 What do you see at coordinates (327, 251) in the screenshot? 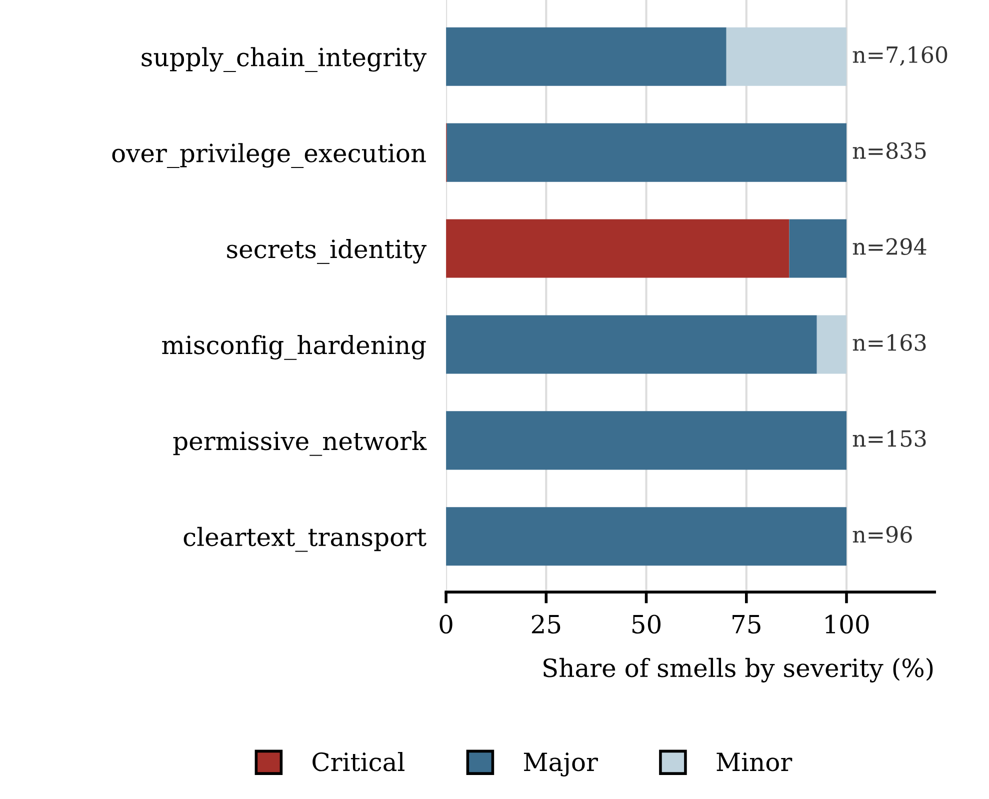
I see `y-tick-label: secrets_identity` at bounding box center [327, 251].